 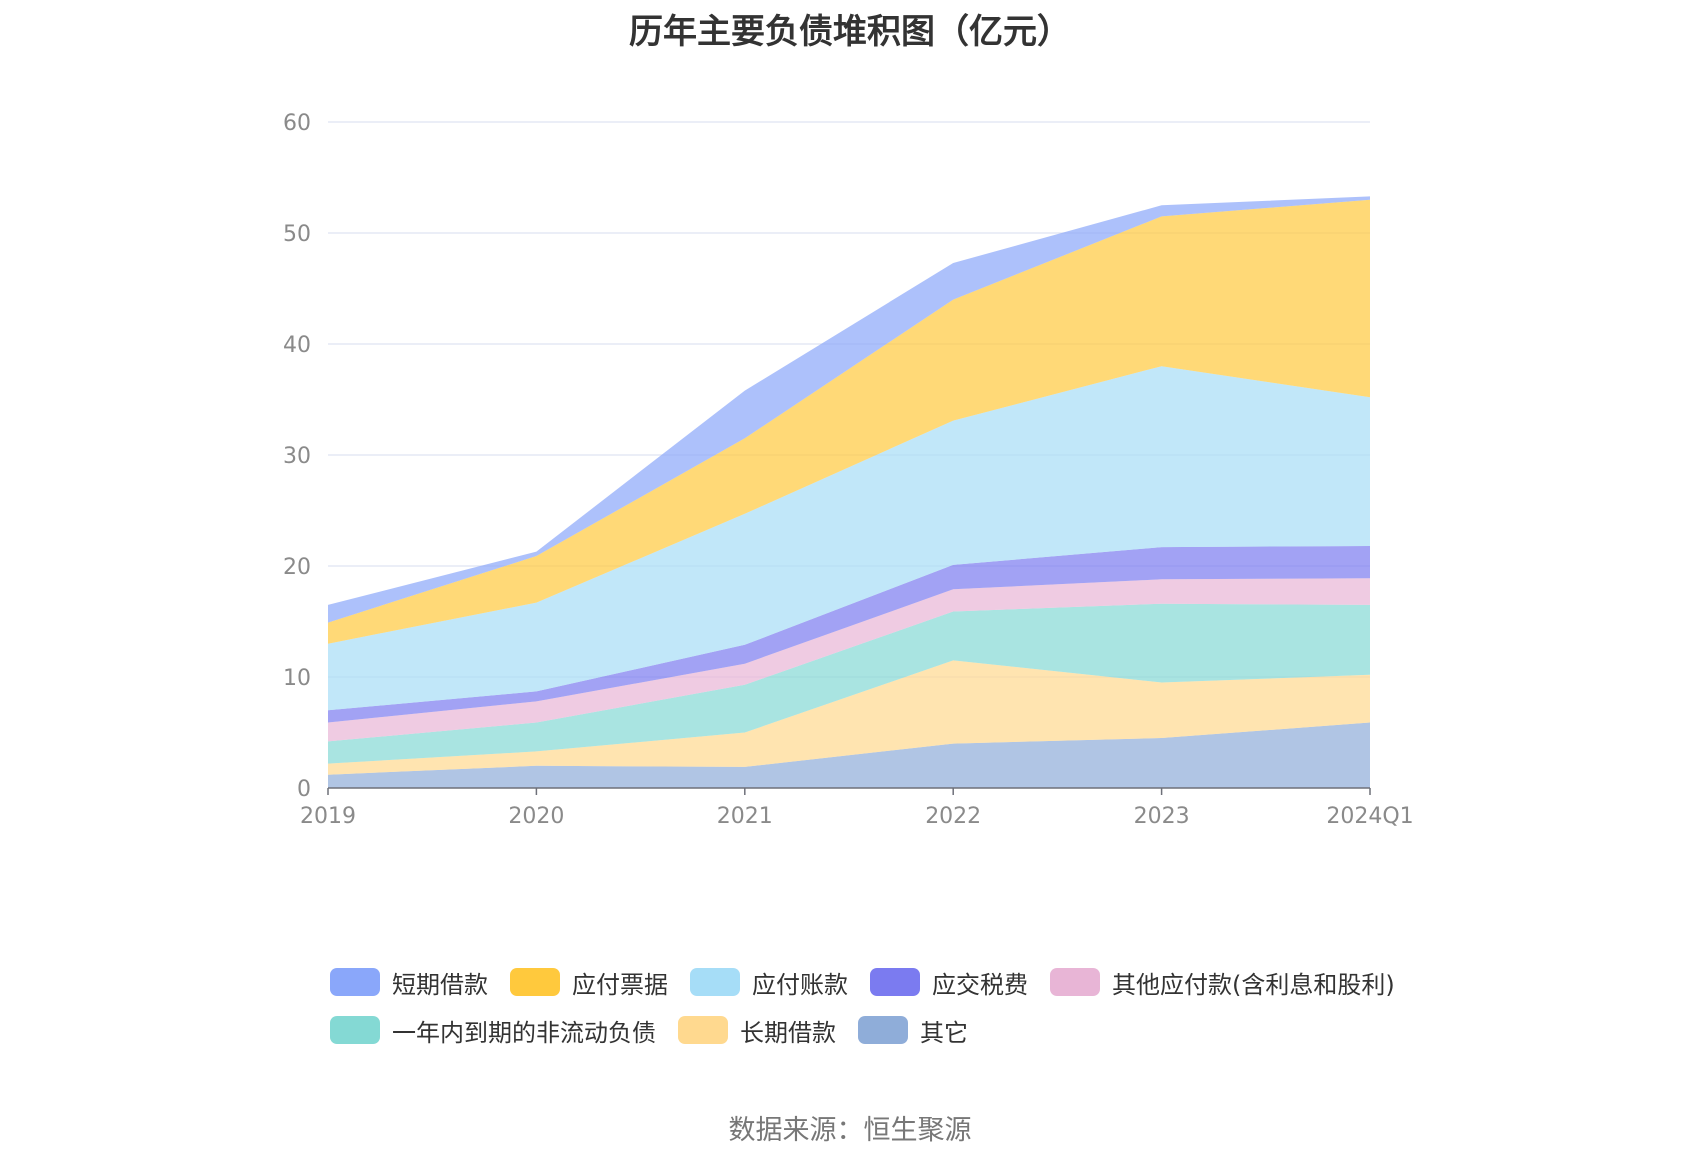 What do you see at coordinates (980, 984) in the screenshot?
I see `legend-label: 应交税费` at bounding box center [980, 984].